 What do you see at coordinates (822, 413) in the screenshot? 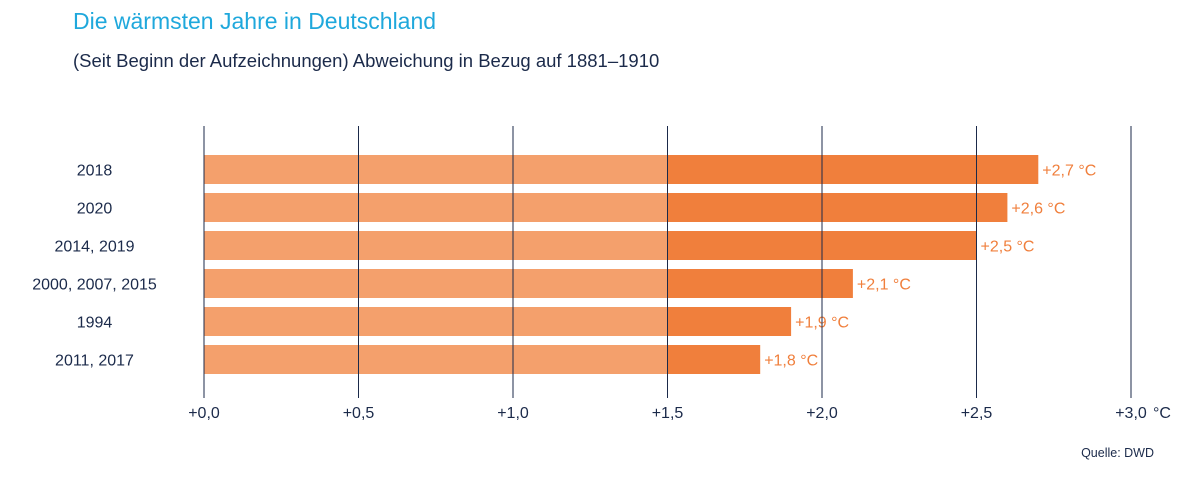
I see `x-tick-label: +2,0` at bounding box center [822, 413].